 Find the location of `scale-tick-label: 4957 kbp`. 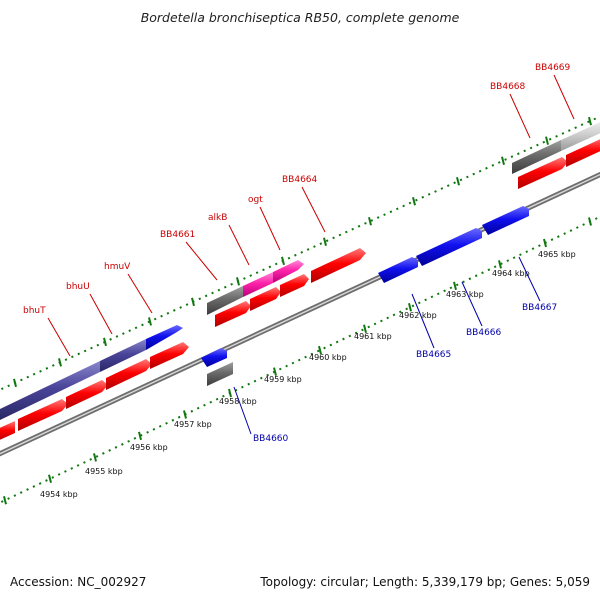

scale-tick-label: 4957 kbp is located at coordinates (193, 424).